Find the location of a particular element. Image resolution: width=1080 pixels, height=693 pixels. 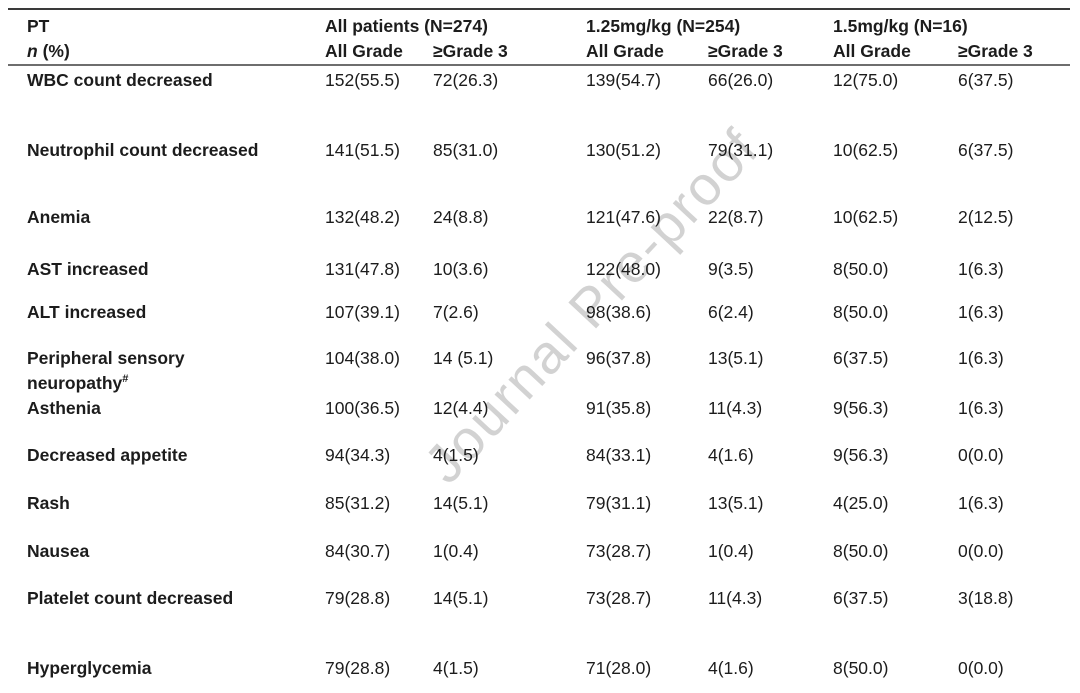

value-cell: 132(48.2) is located at coordinates (362, 217).